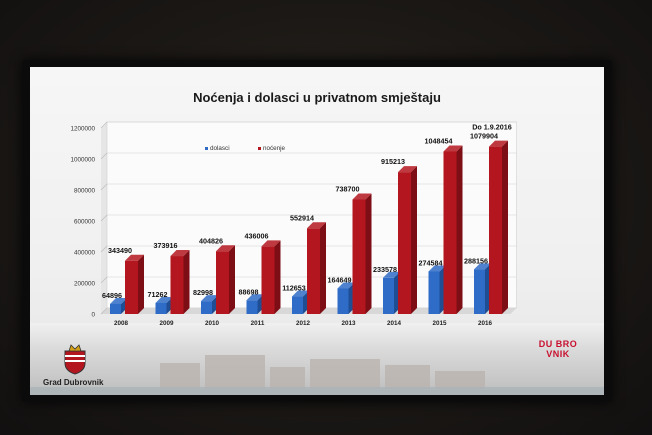 The width and height of the screenshot is (652, 435). I want to click on x-tick-label: 2012, so click(303, 323).